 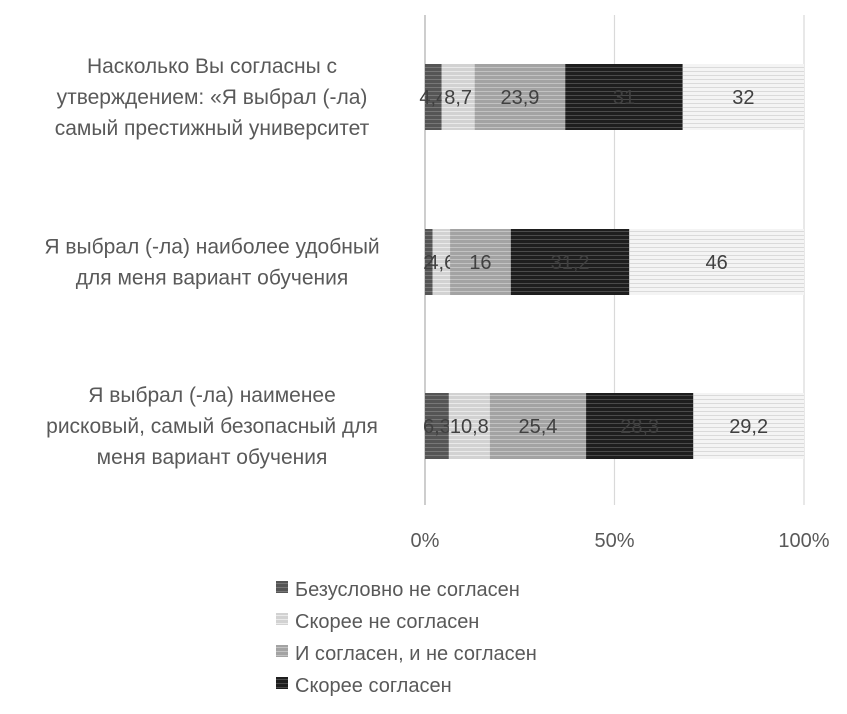 I want to click on data-label-1-1: 4,6, so click(x=441, y=263).